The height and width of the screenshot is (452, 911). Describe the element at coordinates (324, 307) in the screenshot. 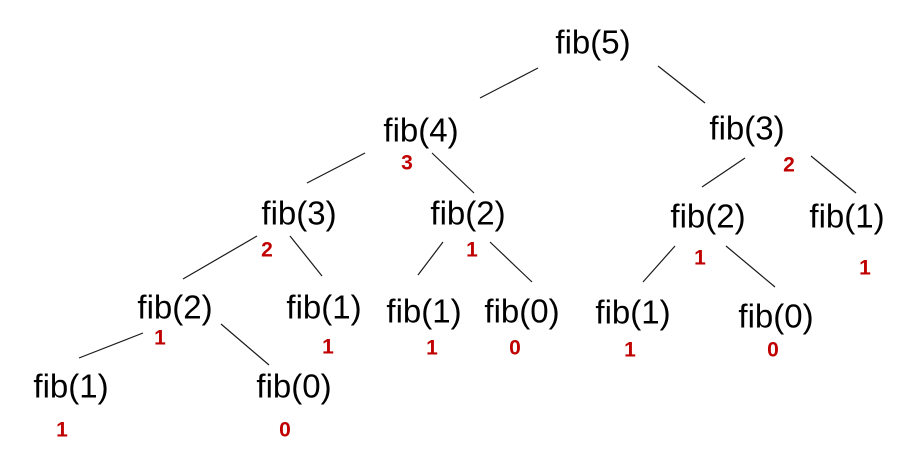

I see `node-label-n1b: fib(1)` at that location.